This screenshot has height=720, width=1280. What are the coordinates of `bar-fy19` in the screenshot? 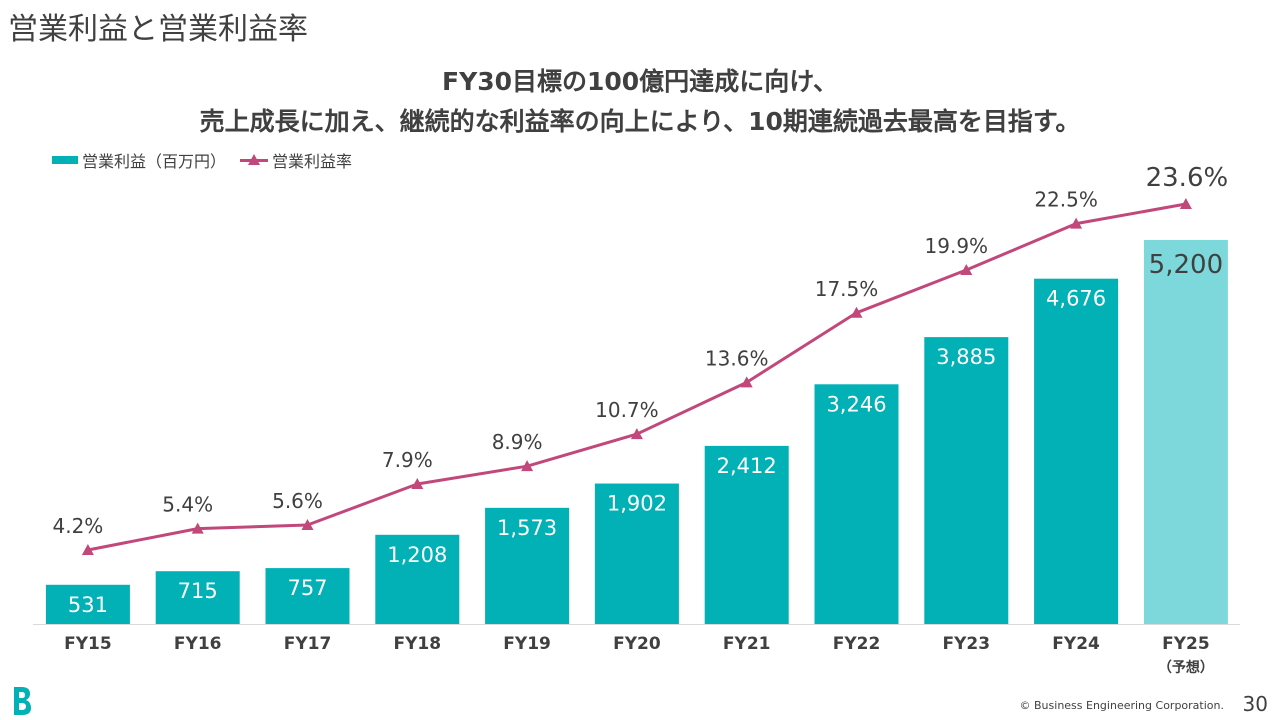 It's located at (527, 565).